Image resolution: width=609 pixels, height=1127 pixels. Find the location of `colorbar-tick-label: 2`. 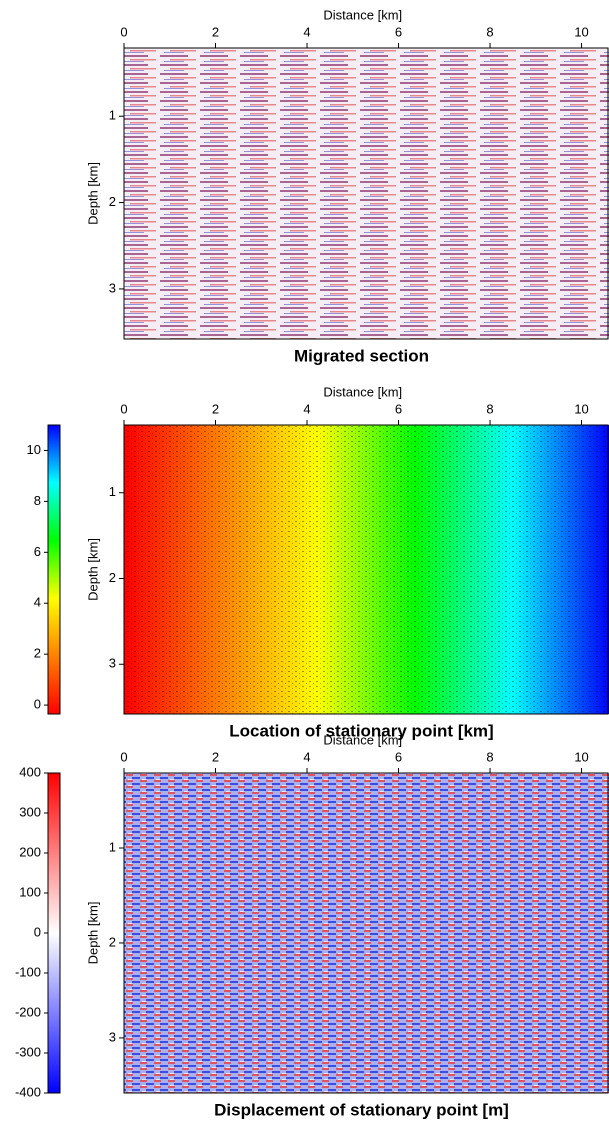

colorbar-tick-label: 2 is located at coordinates (37, 653).